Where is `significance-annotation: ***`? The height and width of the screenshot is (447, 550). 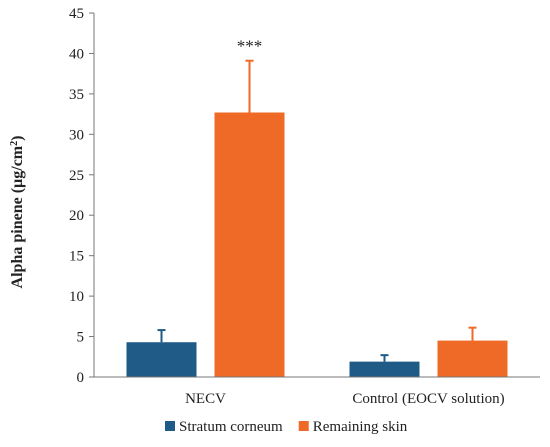
significance-annotation: *** is located at coordinates (250, 46).